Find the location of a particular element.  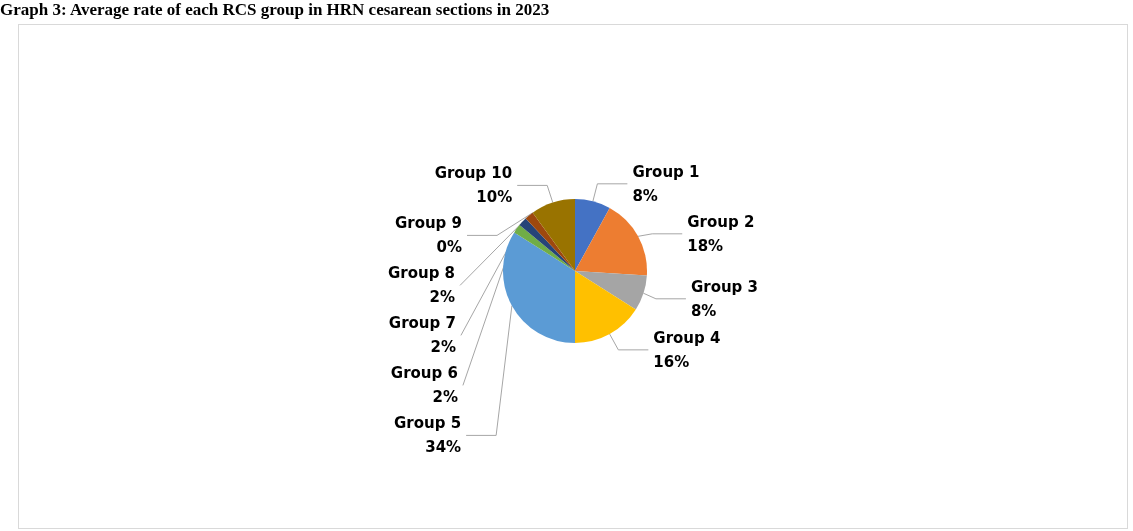

legend-label: Group 9 is located at coordinates (428, 223).